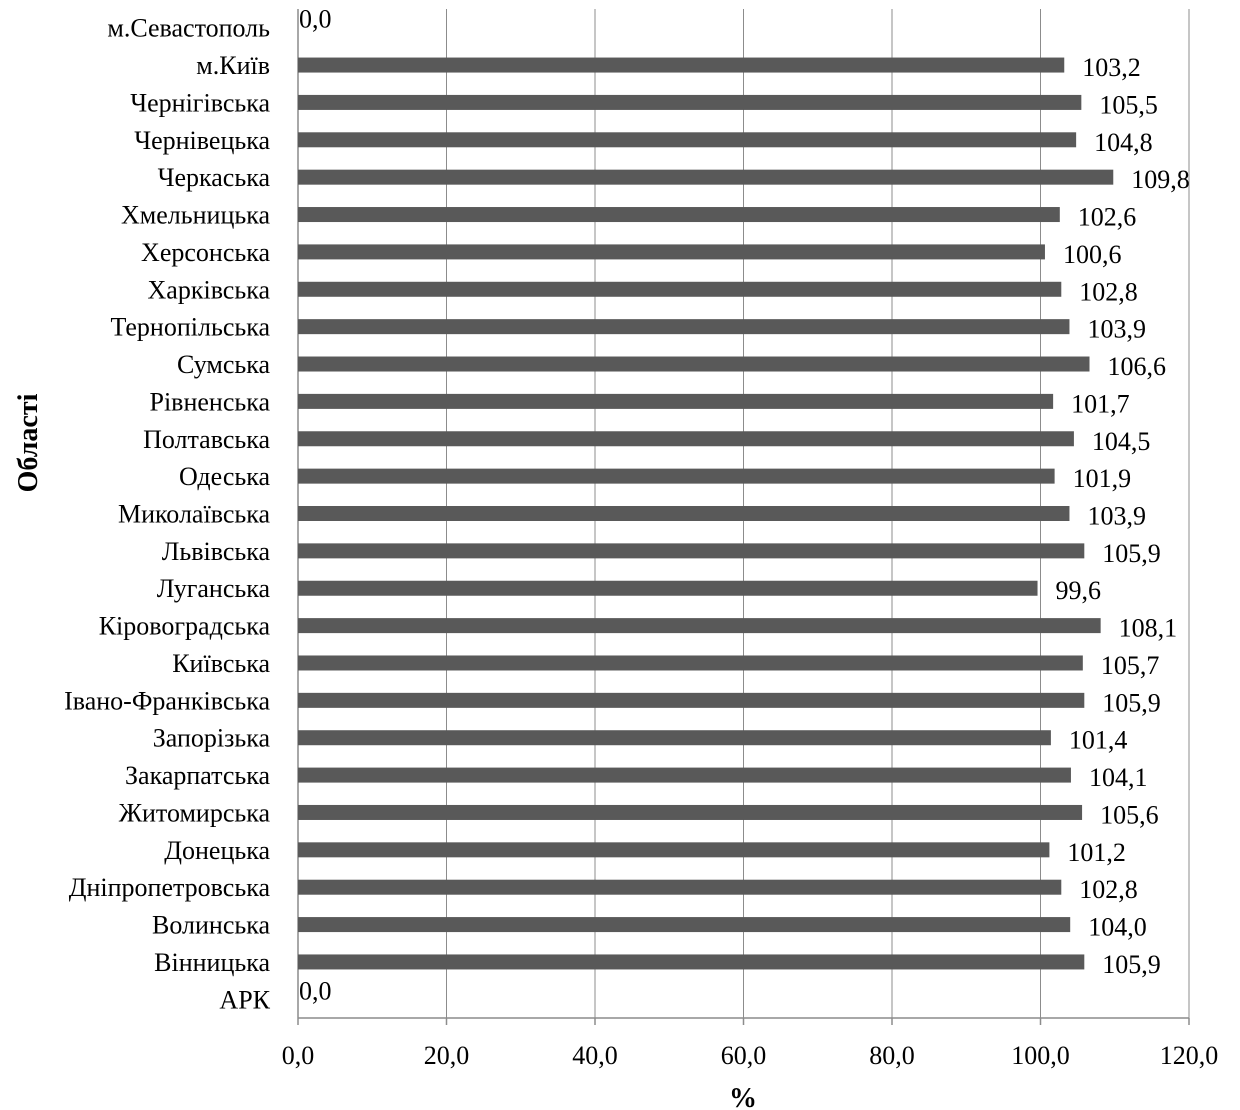  What do you see at coordinates (1117, 927) in the screenshot?
I see `data-label: 104,0` at bounding box center [1117, 927].